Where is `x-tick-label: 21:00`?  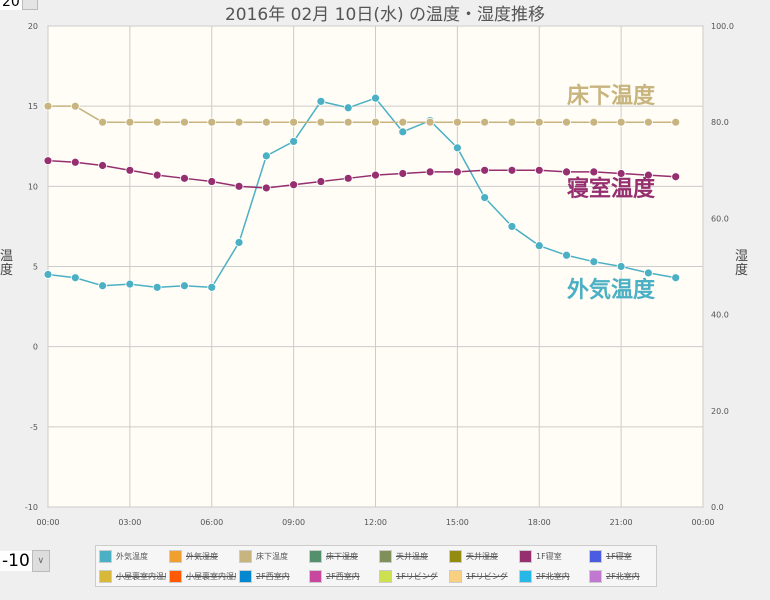 x-tick-label: 21:00 is located at coordinates (621, 522).